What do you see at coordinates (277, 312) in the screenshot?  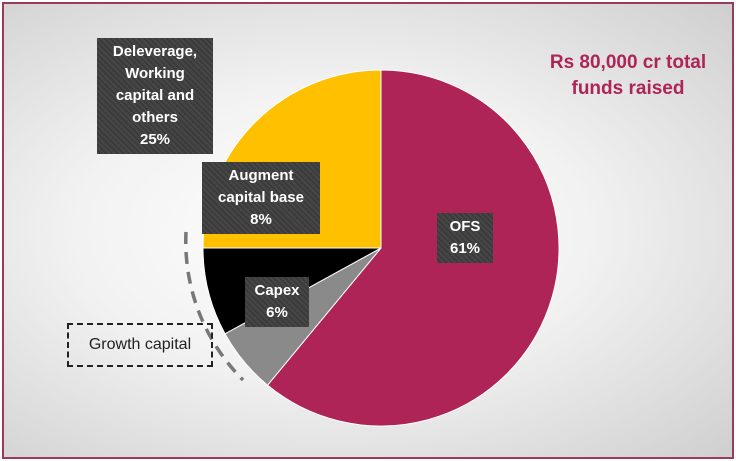 I see `value-label: 6%` at bounding box center [277, 312].